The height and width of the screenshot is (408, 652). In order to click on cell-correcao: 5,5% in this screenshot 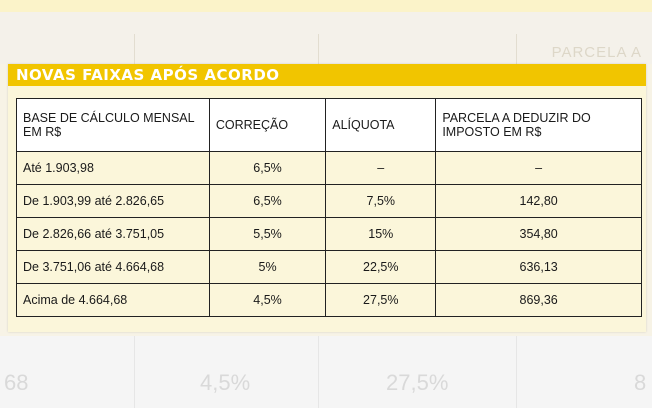, I will do `click(267, 234)`.